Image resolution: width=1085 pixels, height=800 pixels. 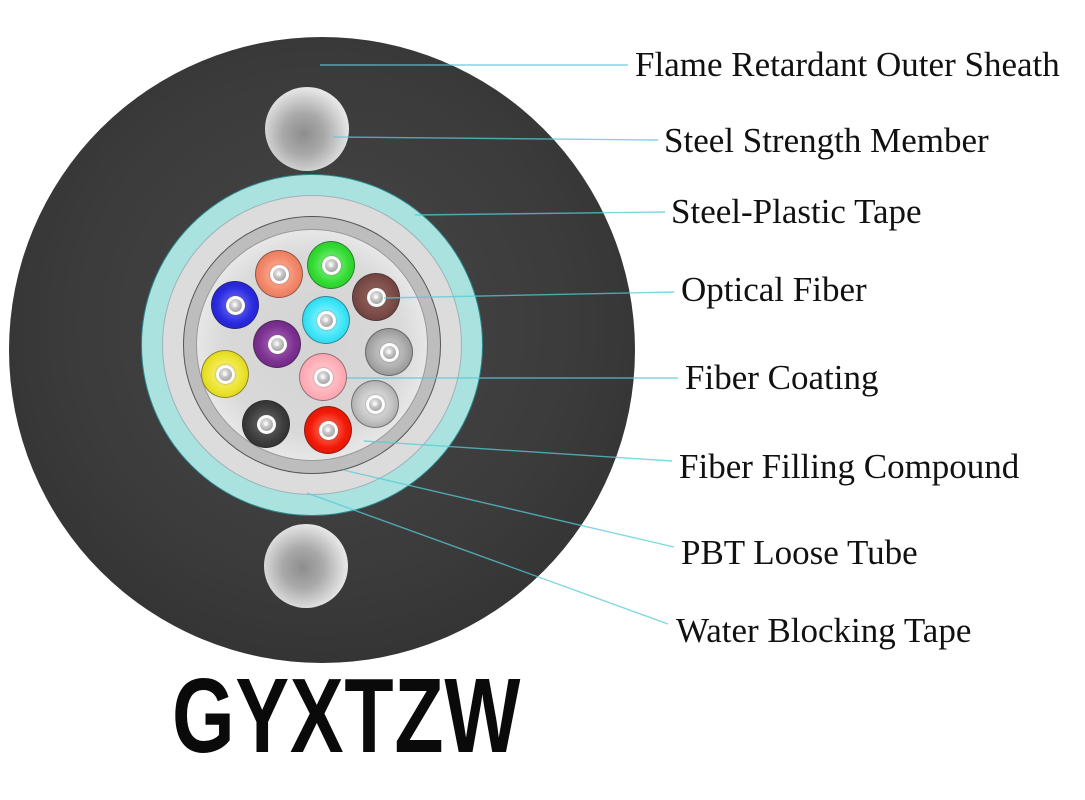 I want to click on fiber-black-coating-core, so click(x=266, y=424).